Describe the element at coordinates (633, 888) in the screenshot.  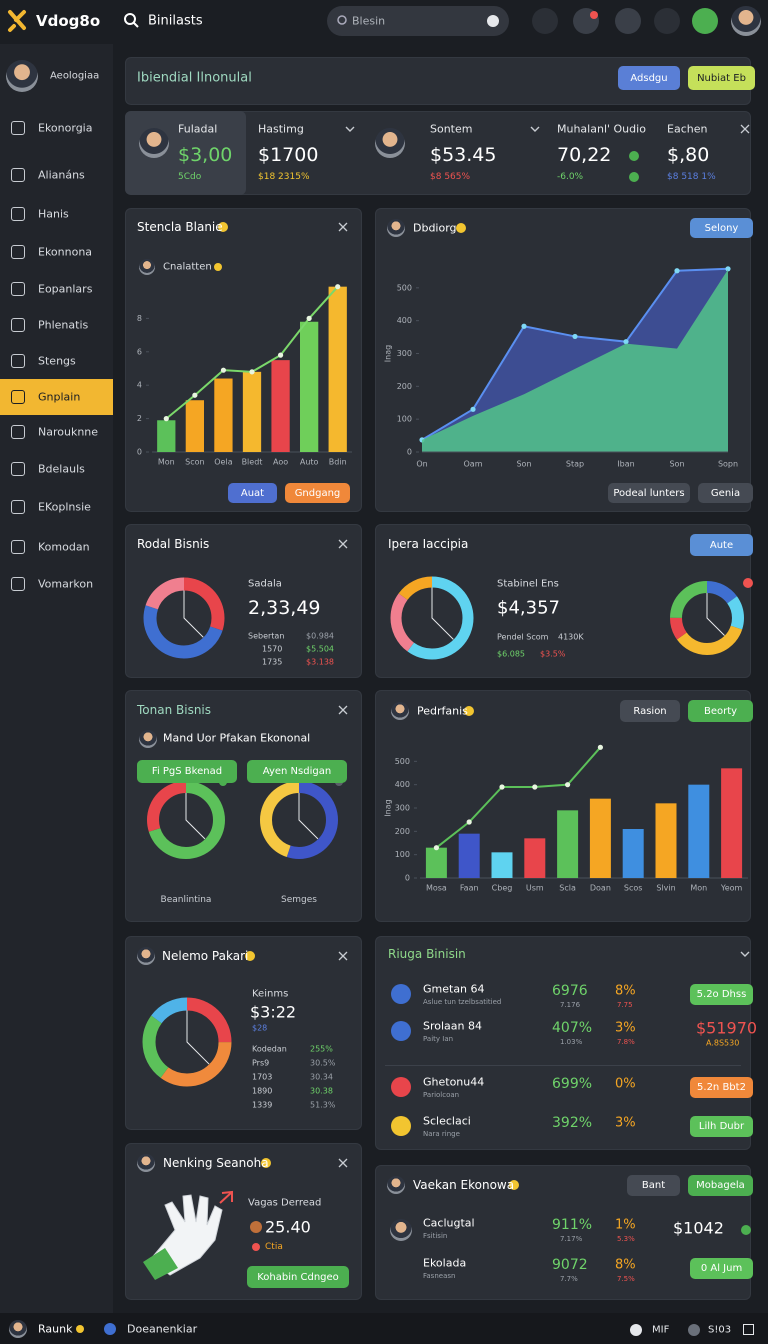
I see `x-tick-label: Scos` at that location.